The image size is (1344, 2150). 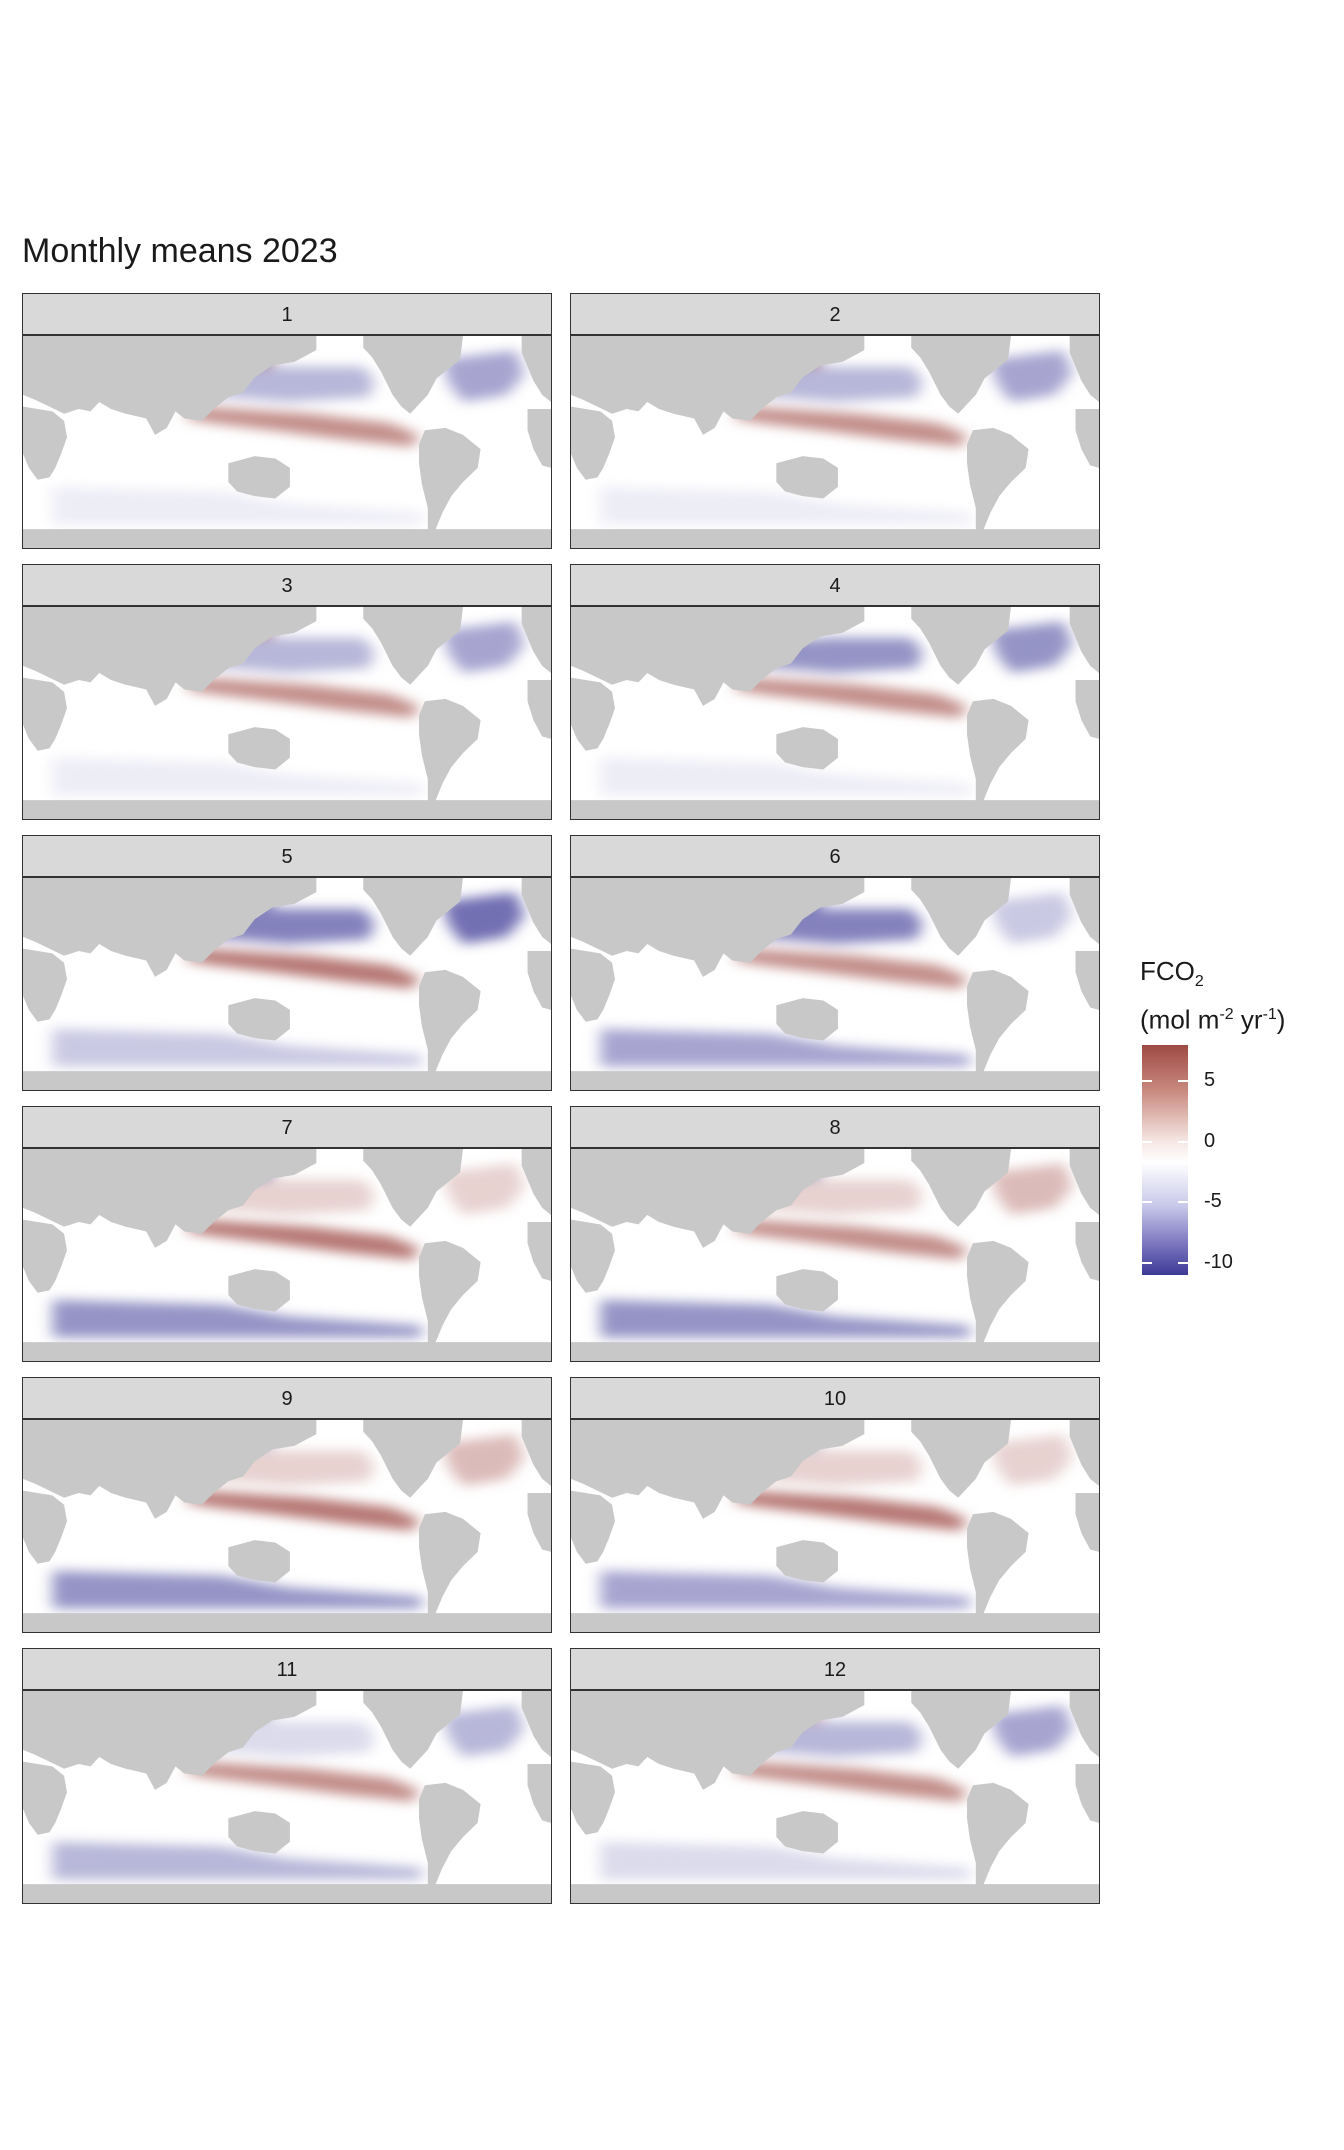 I want to click on facet-panel-month-9: 9, so click(x=287, y=1505).